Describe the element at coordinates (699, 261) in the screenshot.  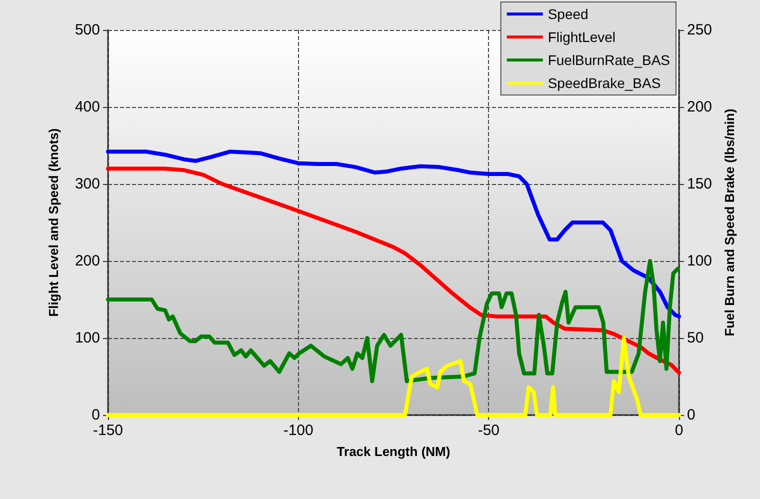
I see `y2-tick-label: 100` at that location.